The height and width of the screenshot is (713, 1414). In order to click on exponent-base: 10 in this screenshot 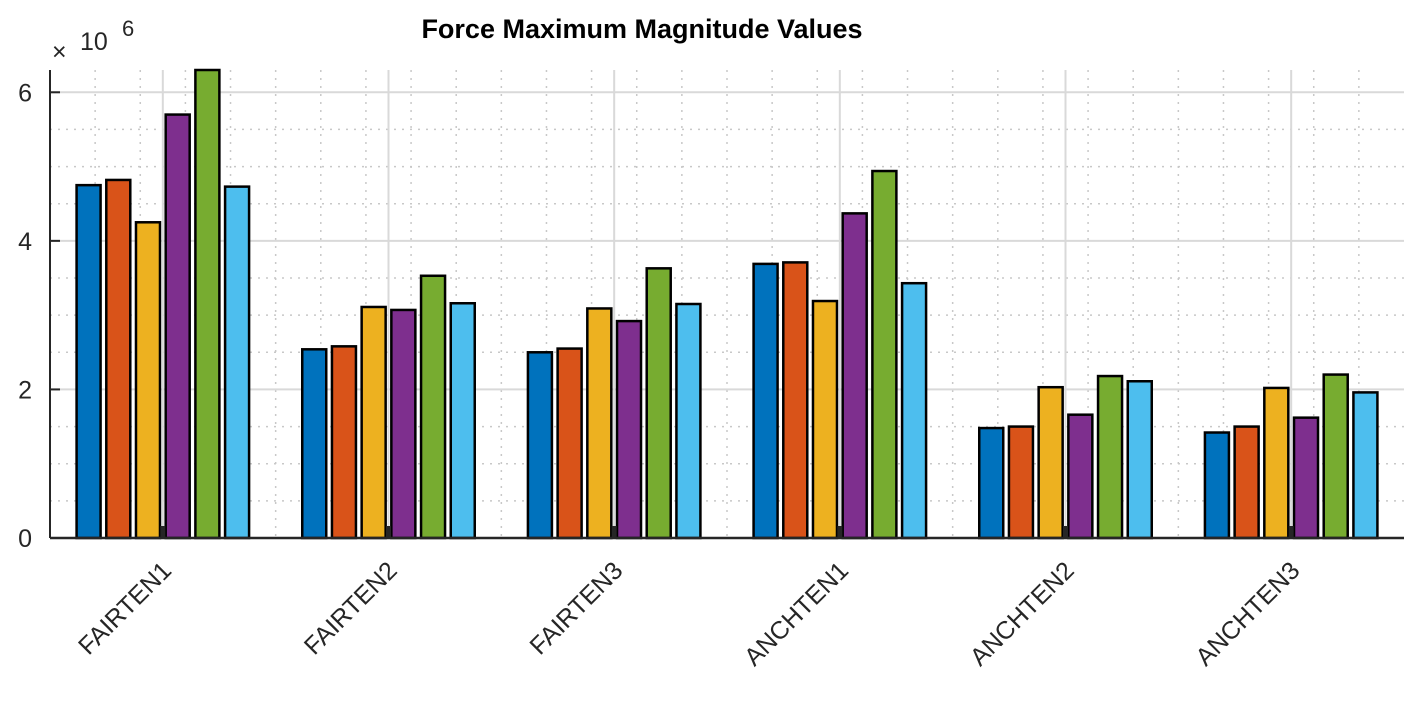, I will do `click(94, 42)`.